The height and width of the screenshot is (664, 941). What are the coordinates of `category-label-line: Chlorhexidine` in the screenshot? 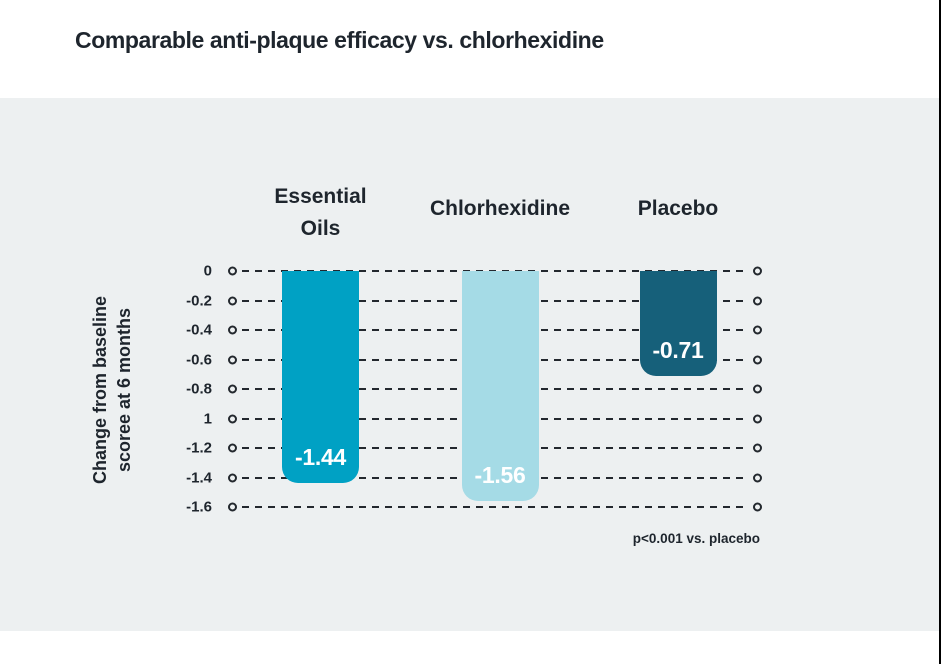 It's located at (500, 208).